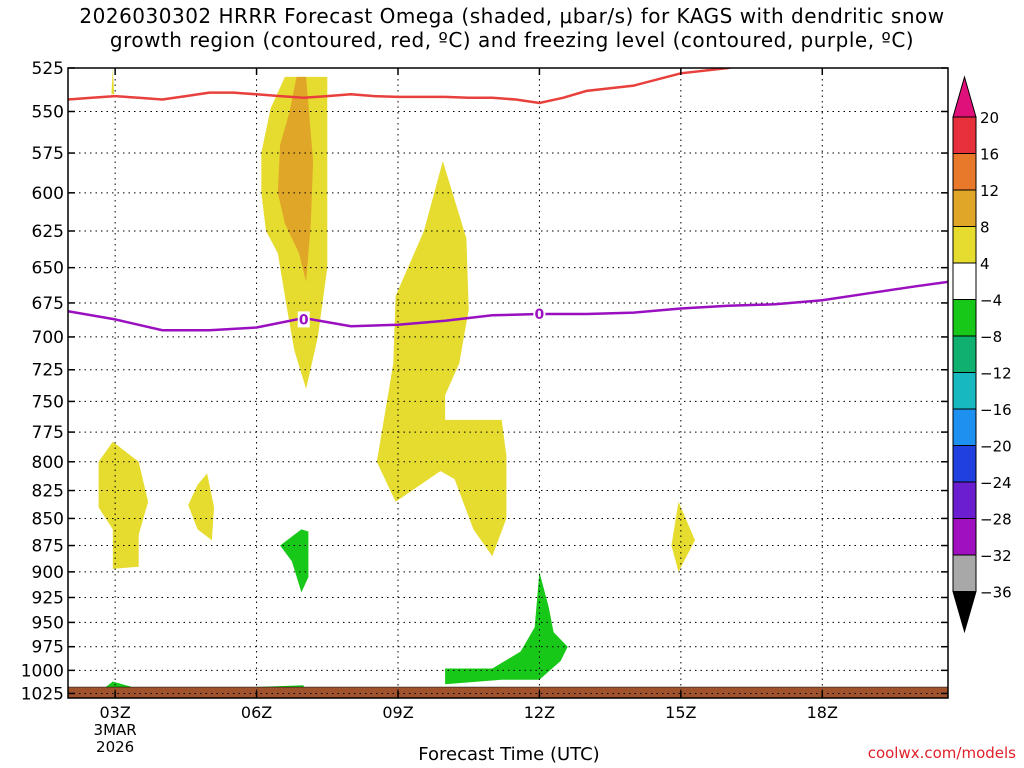 The height and width of the screenshot is (768, 1024). What do you see at coordinates (996, 483) in the screenshot?
I see `colorbar-label: −24` at bounding box center [996, 483].